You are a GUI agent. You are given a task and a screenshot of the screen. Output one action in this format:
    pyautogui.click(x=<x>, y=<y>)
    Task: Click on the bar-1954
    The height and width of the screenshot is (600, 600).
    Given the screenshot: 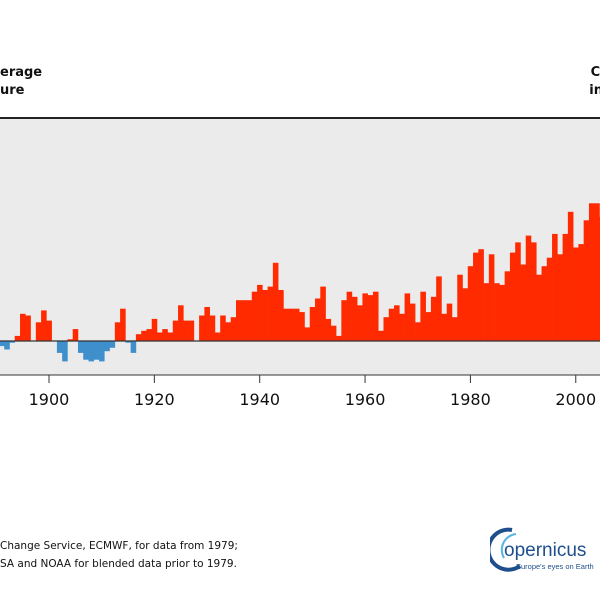 What is the action you would take?
    pyautogui.click(x=333, y=333)
    